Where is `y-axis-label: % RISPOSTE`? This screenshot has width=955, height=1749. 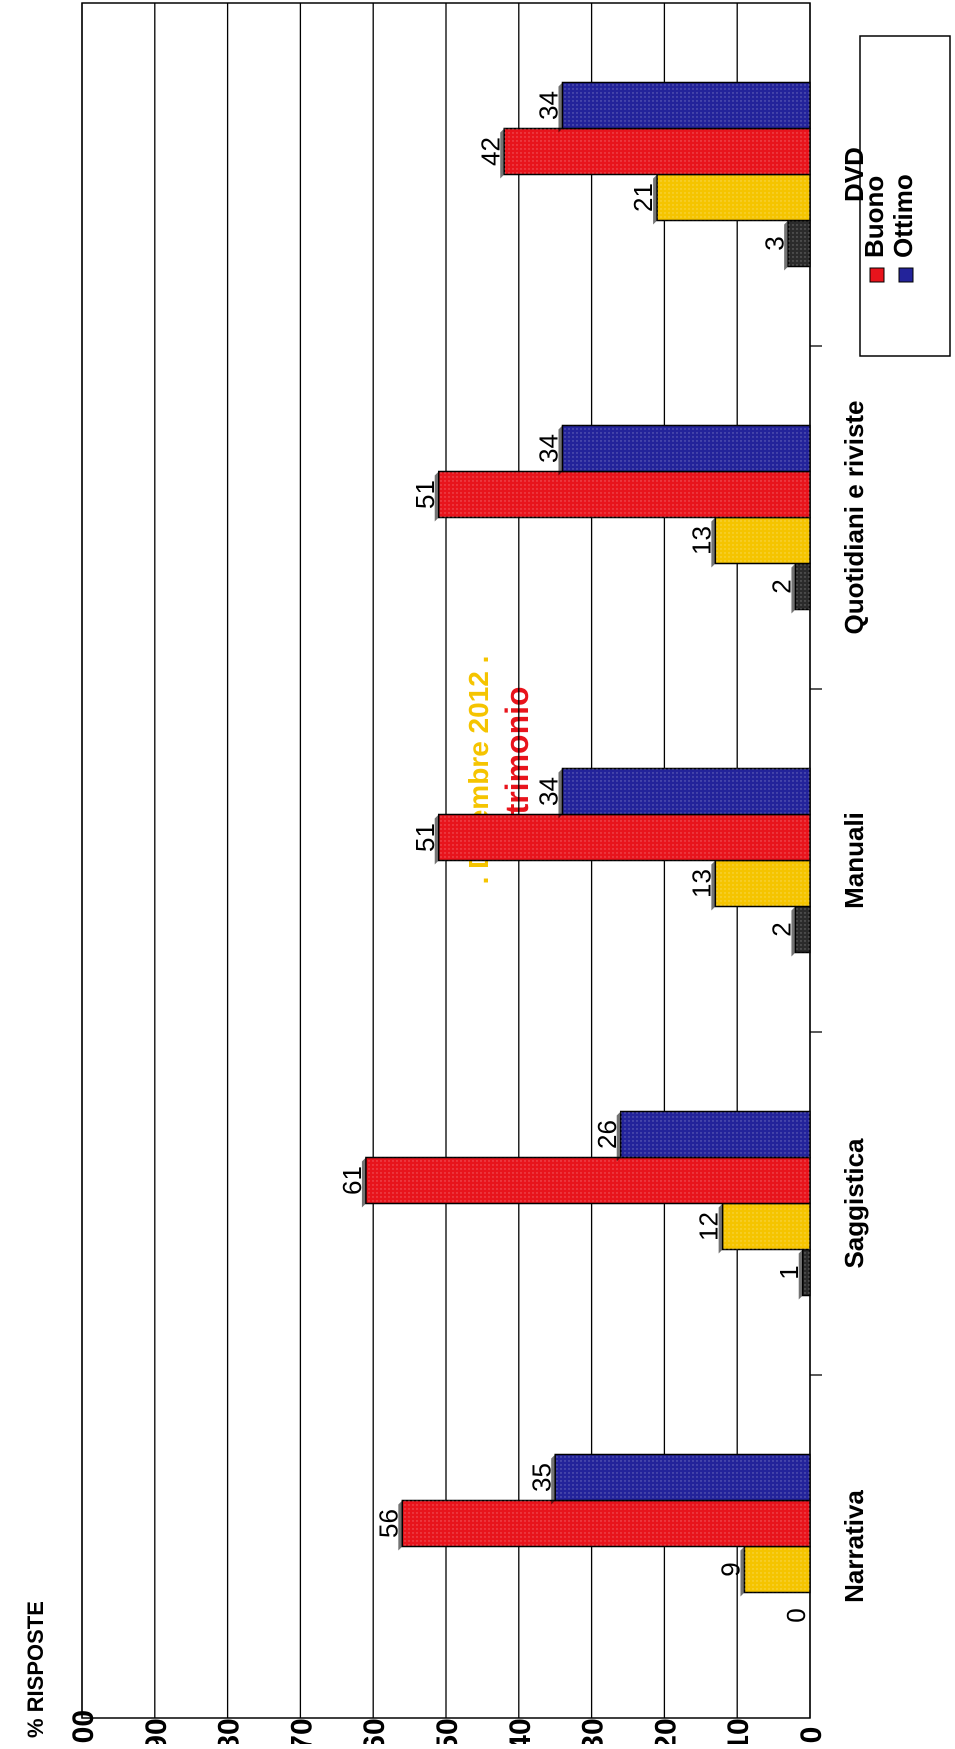 y-axis-label: % RISPOSTE is located at coordinates (35, 1669).